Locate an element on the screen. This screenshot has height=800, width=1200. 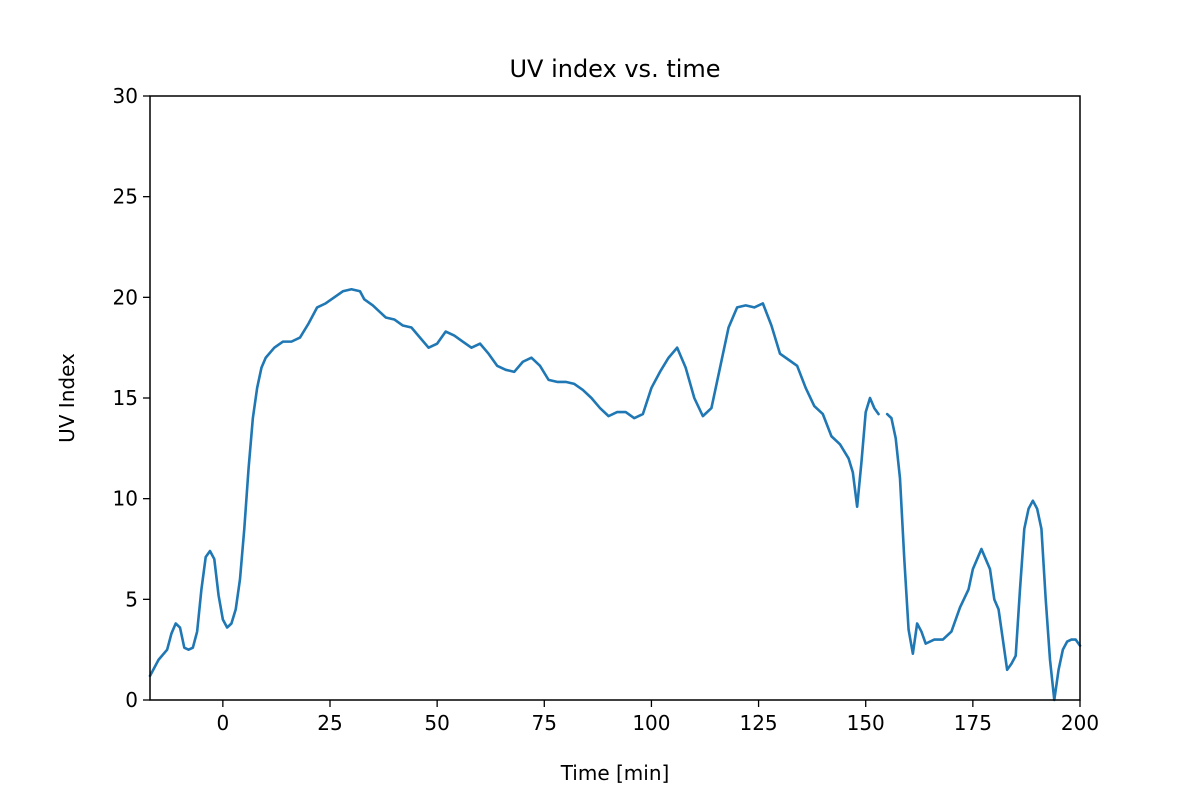
y-axis: 0 5 10 15 20 25 30 is located at coordinates (131, 398).